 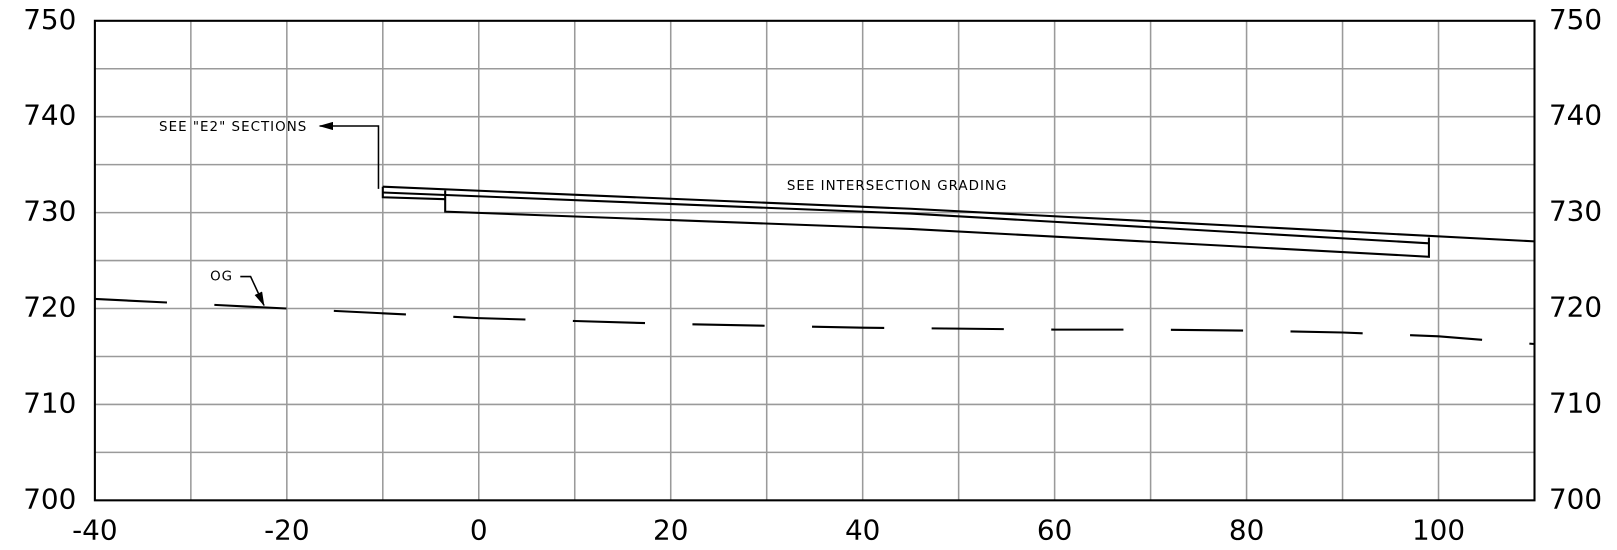 I want to click on y-tick-label: 730, so click(x=49, y=211).